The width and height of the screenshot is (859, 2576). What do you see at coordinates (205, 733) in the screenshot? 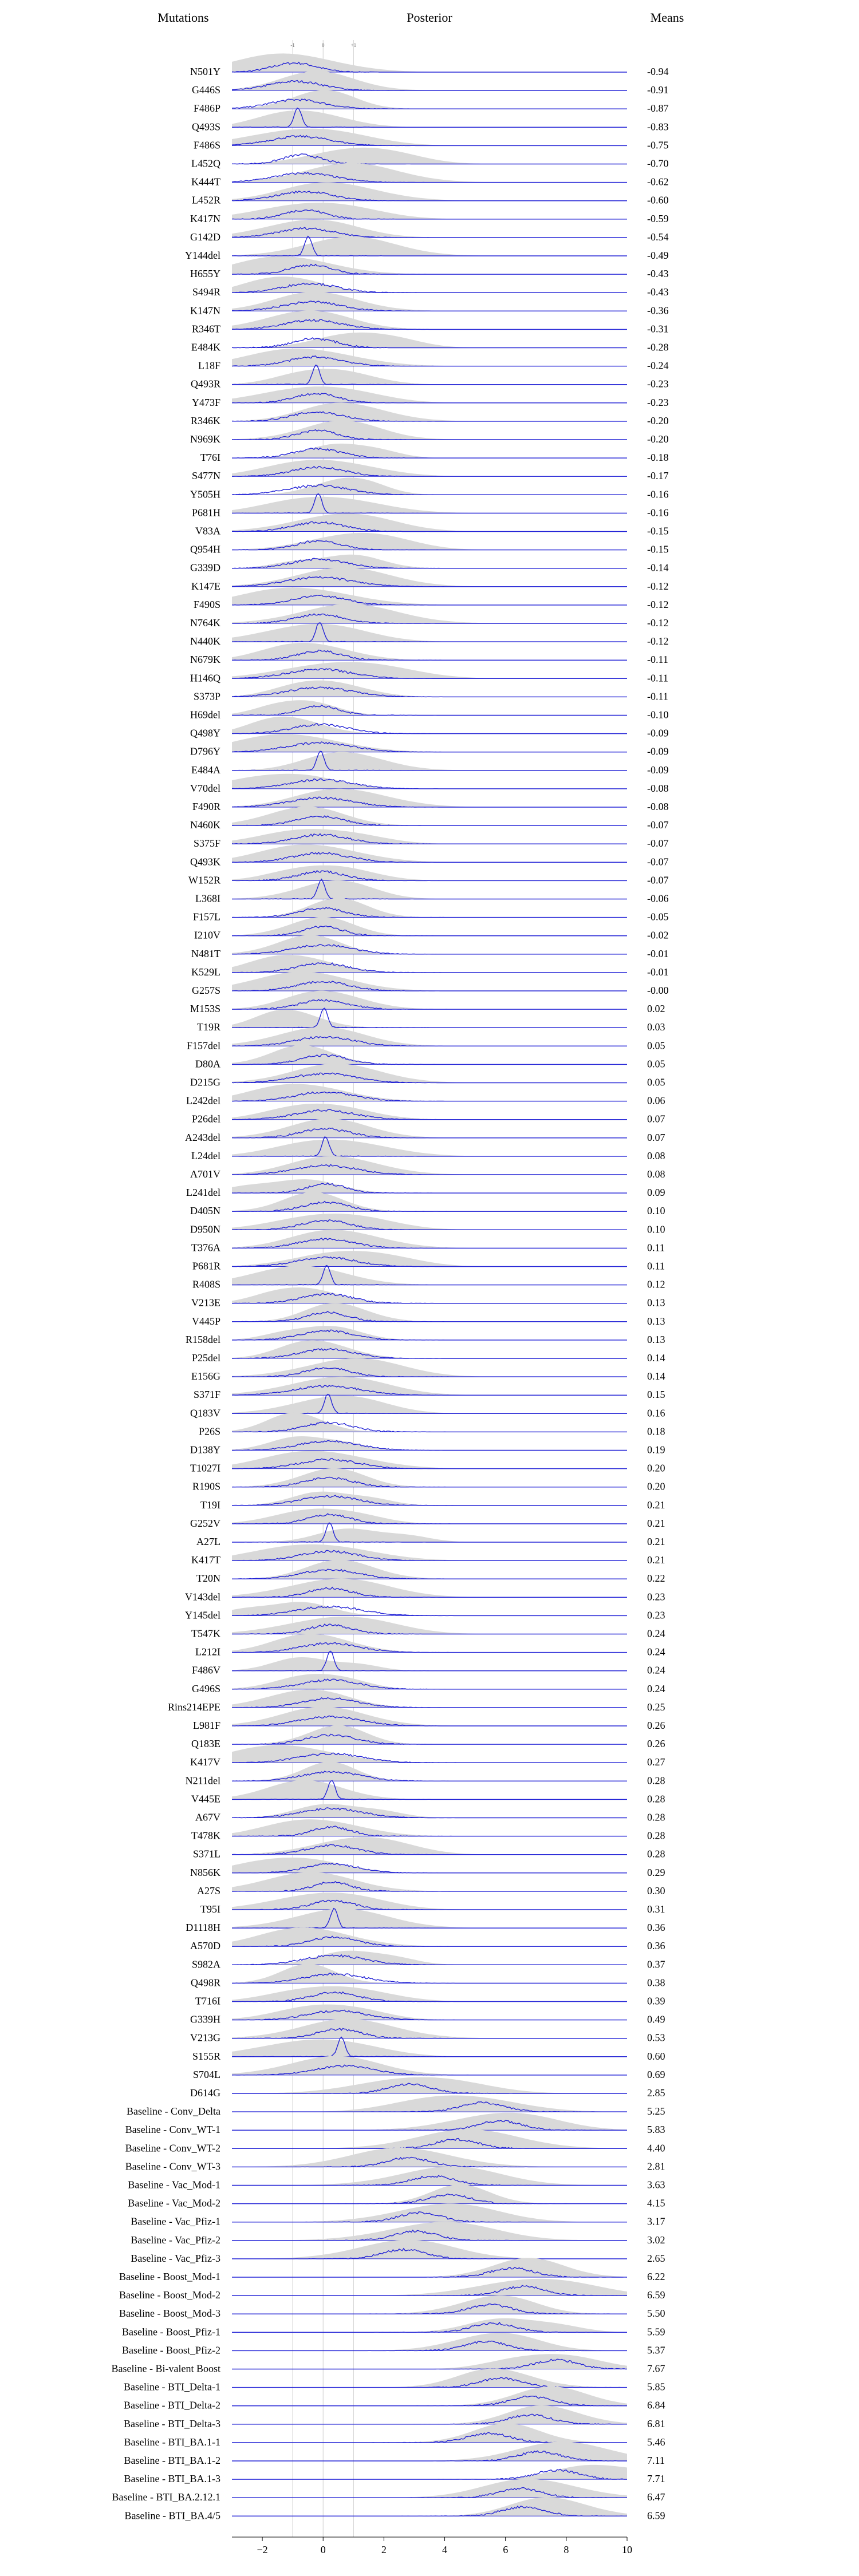
I see `row-label: Q498Y` at bounding box center [205, 733].